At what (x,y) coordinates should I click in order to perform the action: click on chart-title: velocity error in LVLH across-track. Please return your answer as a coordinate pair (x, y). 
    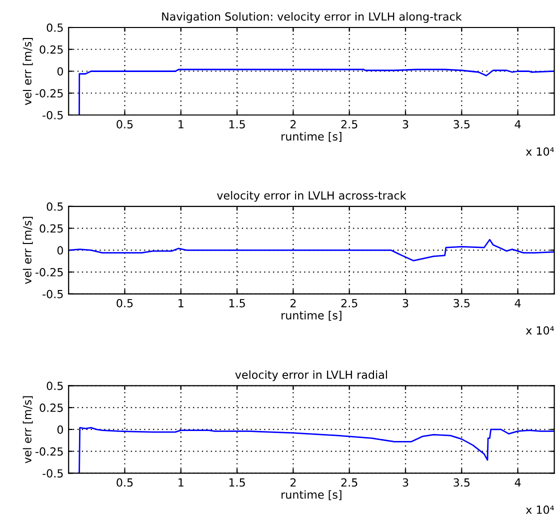
    Looking at the image, I should click on (311, 196).